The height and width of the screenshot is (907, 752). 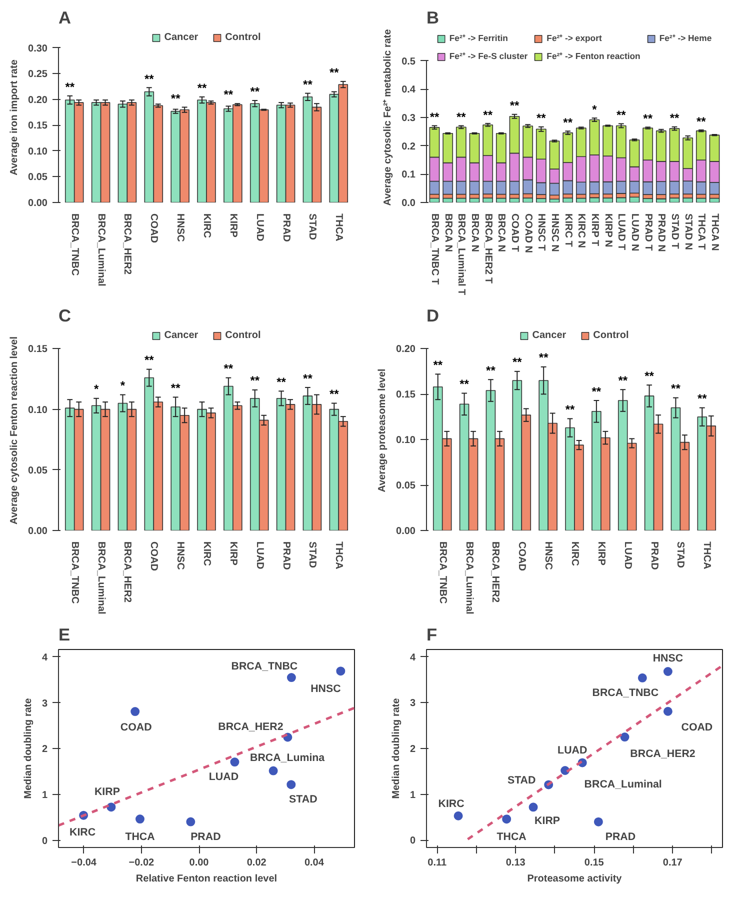 I want to click on x-tick-label: COAD N, so click(x=528, y=233).